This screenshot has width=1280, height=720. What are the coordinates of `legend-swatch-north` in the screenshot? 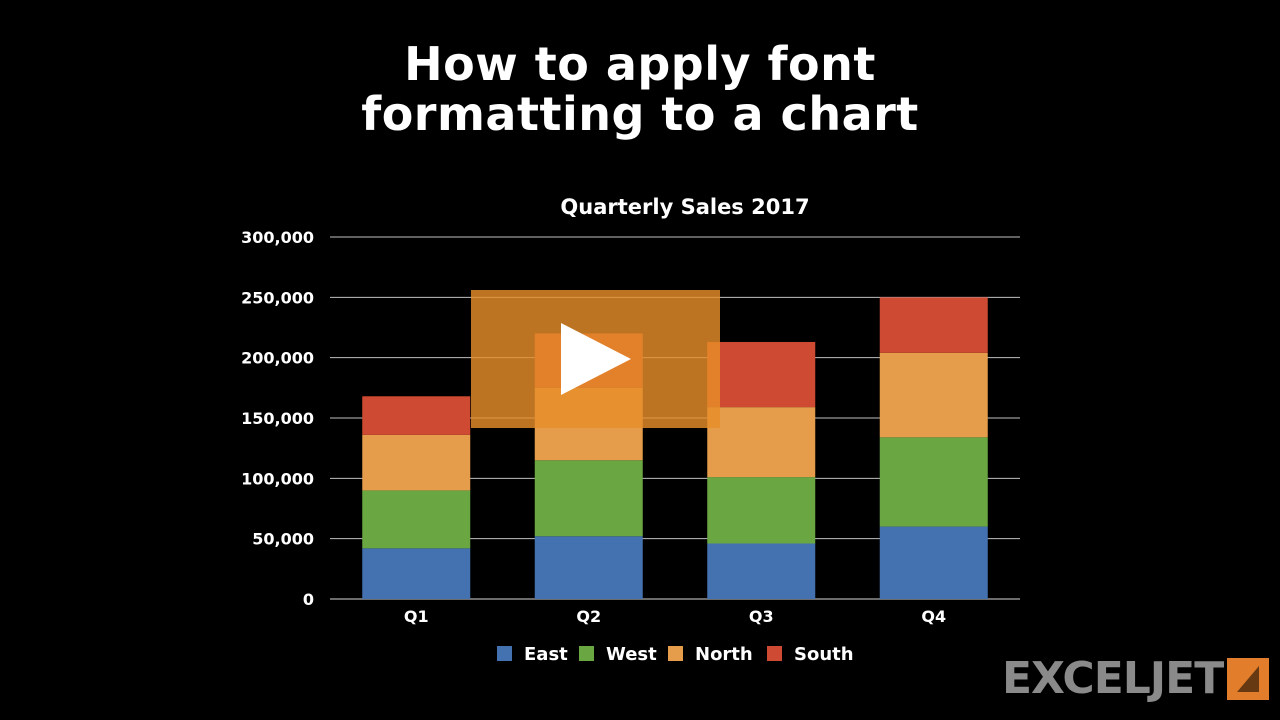 It's located at (675, 653).